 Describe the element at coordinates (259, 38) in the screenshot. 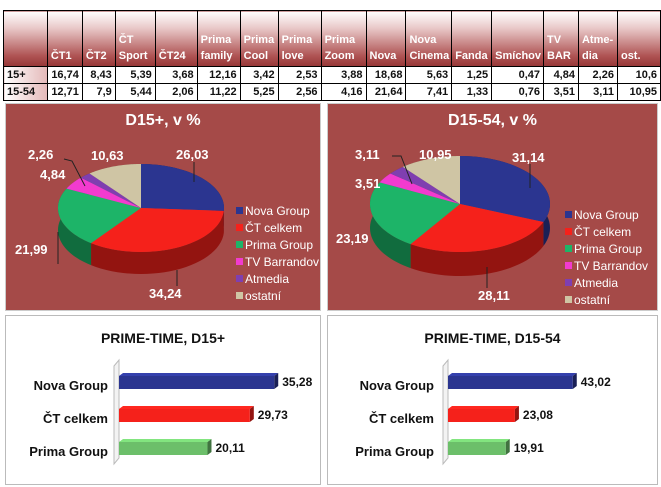

I see `column-header: Prima Cool` at that location.